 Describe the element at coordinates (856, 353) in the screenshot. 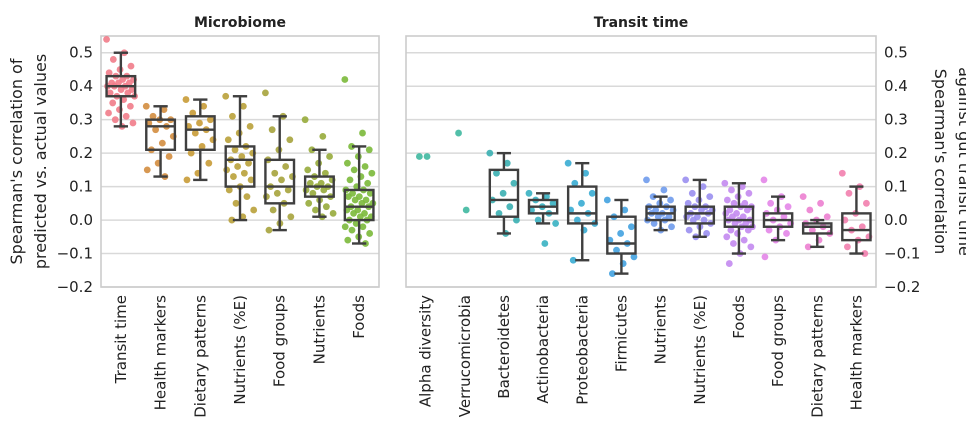

I see `transit-time-xtick-label-health-markers: Health markers` at that location.